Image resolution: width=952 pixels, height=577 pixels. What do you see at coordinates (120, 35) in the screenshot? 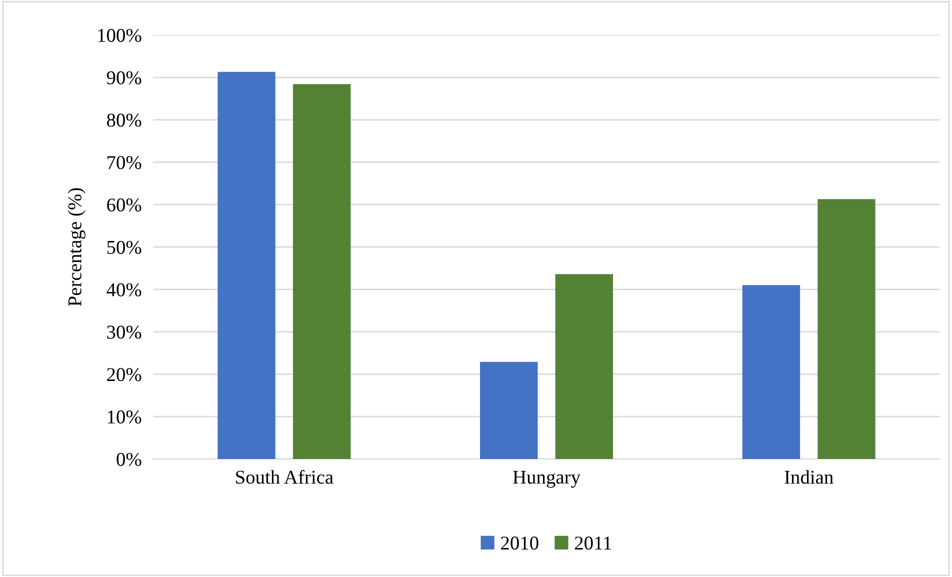
I see `y-tick-label: 100%` at bounding box center [120, 35].